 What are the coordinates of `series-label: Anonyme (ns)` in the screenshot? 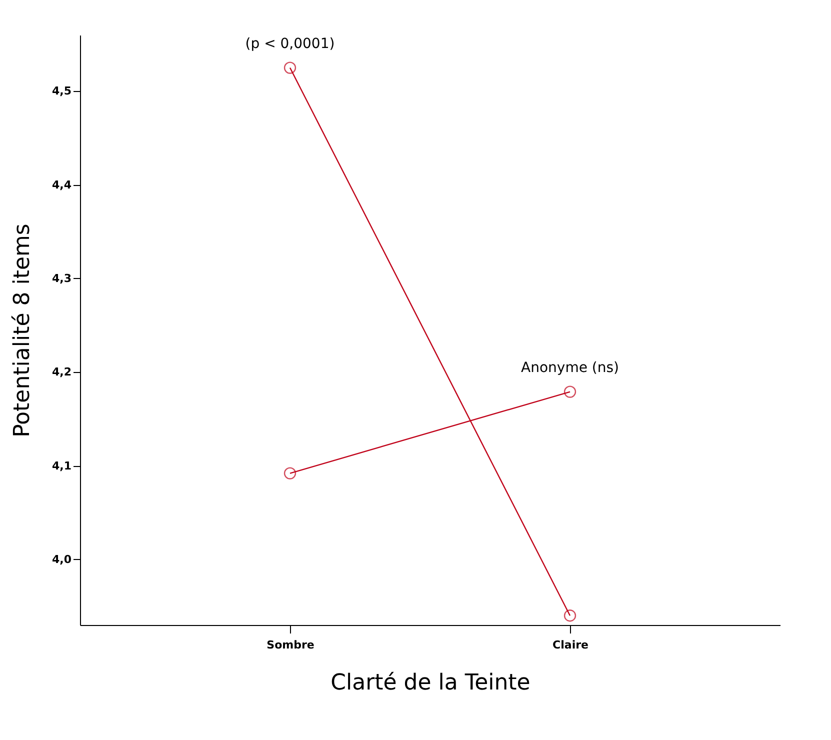 It's located at (570, 368).